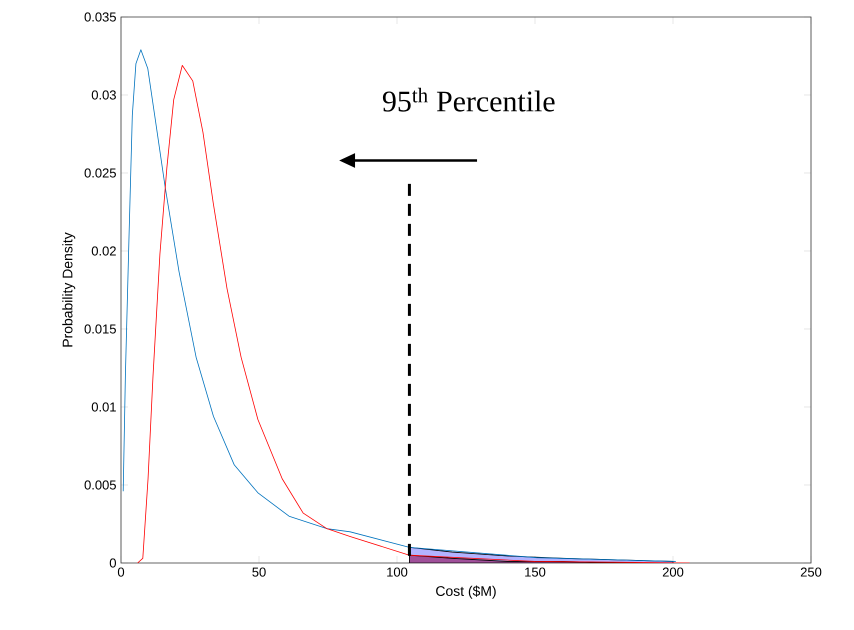 Image resolution: width=854 pixels, height=630 pixels. What do you see at coordinates (113, 563) in the screenshot?
I see `y-tick-label: 0` at bounding box center [113, 563].